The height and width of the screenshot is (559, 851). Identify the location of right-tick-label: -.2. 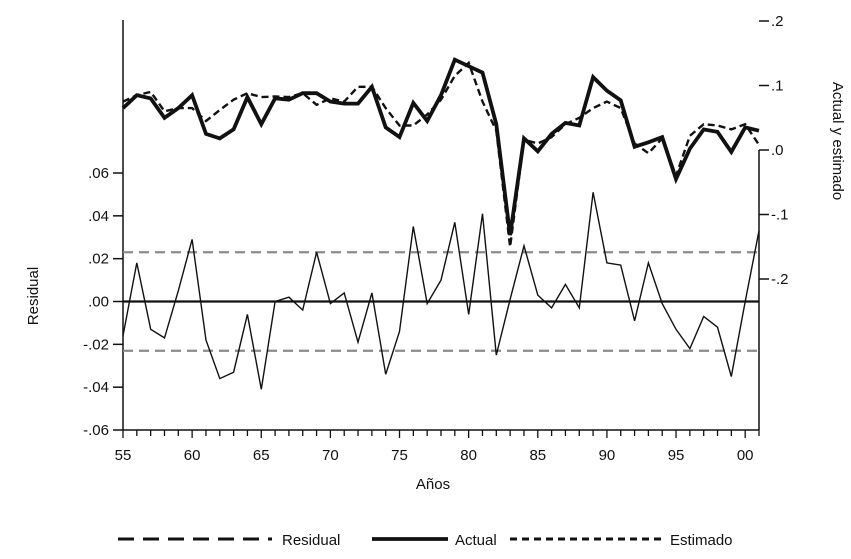
(780, 279).